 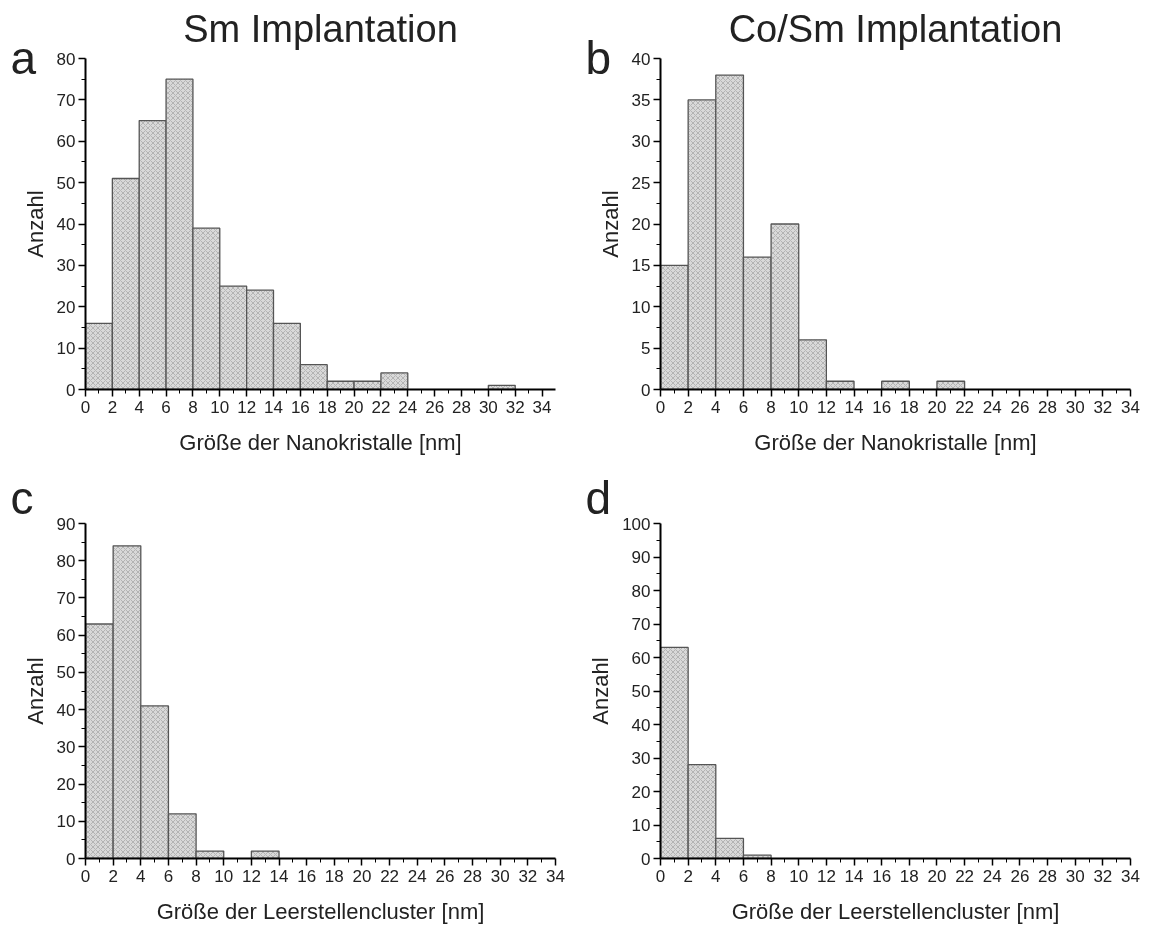 I want to click on y-tick-label: 5, so click(x=646, y=349).